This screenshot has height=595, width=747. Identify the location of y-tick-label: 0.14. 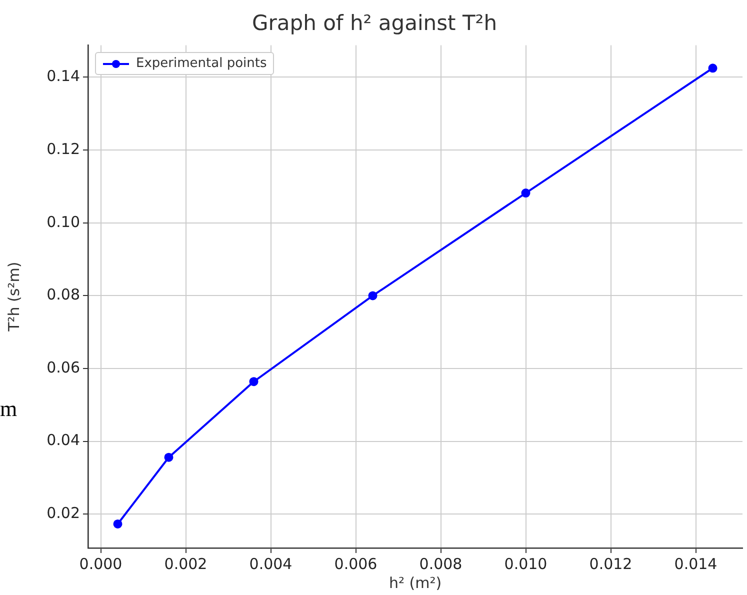
(63, 76).